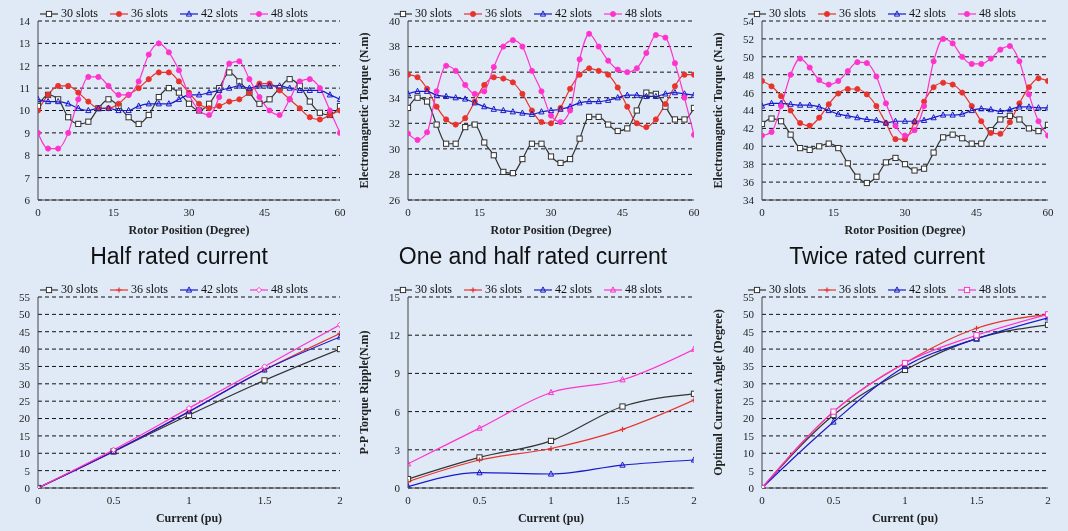 This screenshot has height=531, width=1068. What do you see at coordinates (748, 38) in the screenshot?
I see `y-tick-label: 52` at bounding box center [748, 38].